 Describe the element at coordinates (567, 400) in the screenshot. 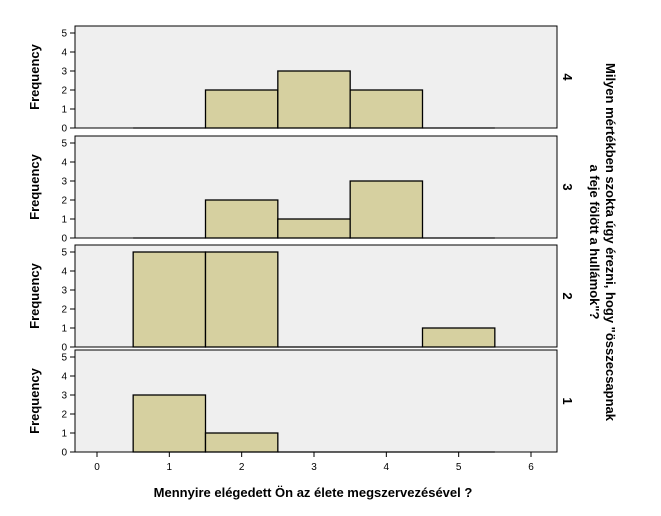

I see `facet-label: 1` at that location.